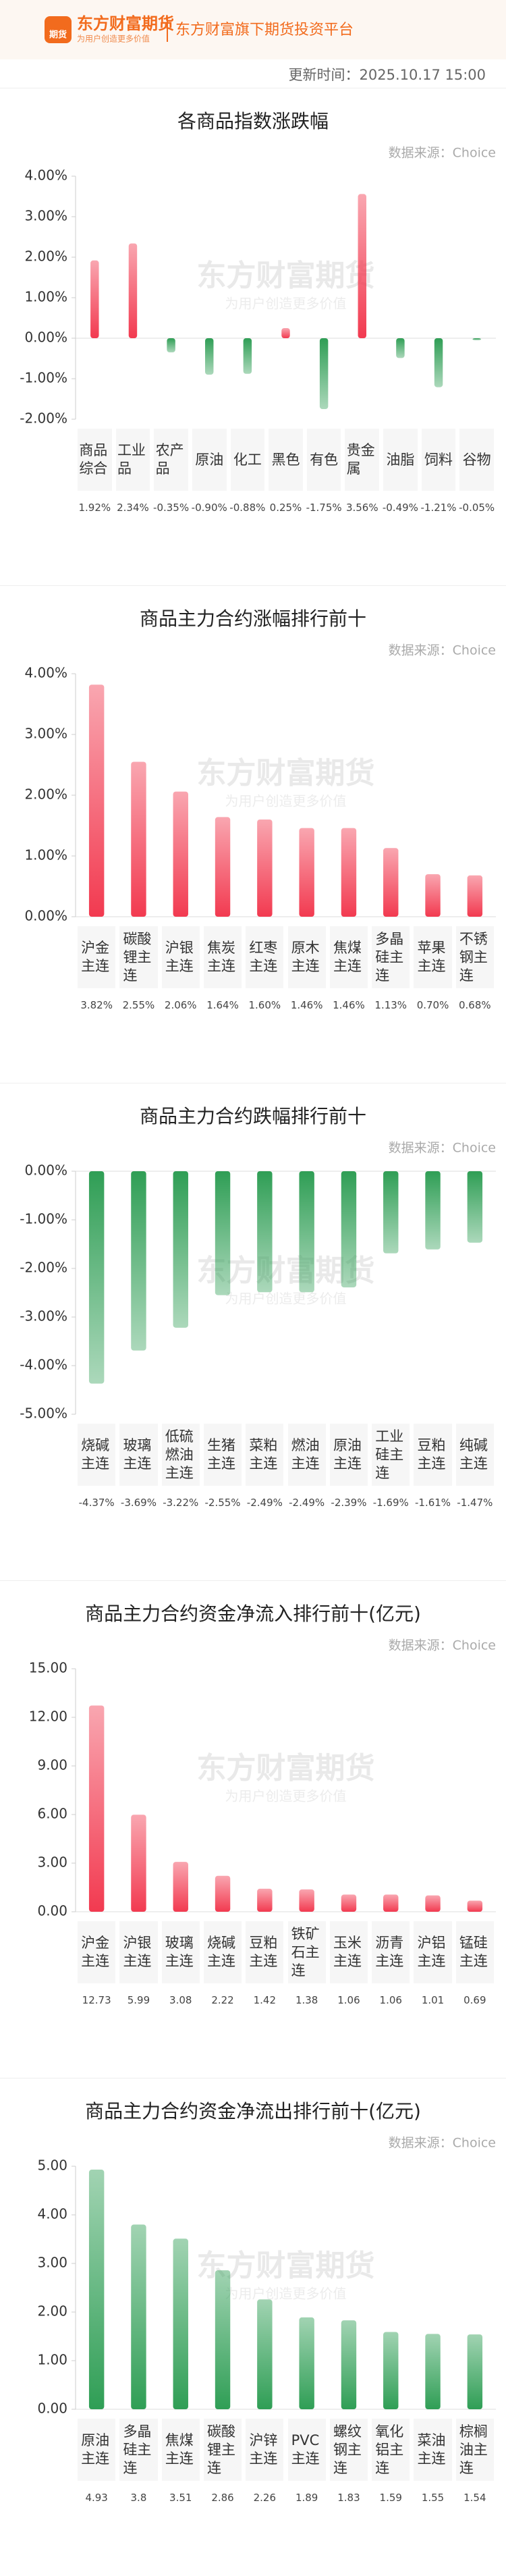 The height and width of the screenshot is (2576, 506). Describe the element at coordinates (347, 957) in the screenshot. I see `category-label: 焦煤主连` at that location.